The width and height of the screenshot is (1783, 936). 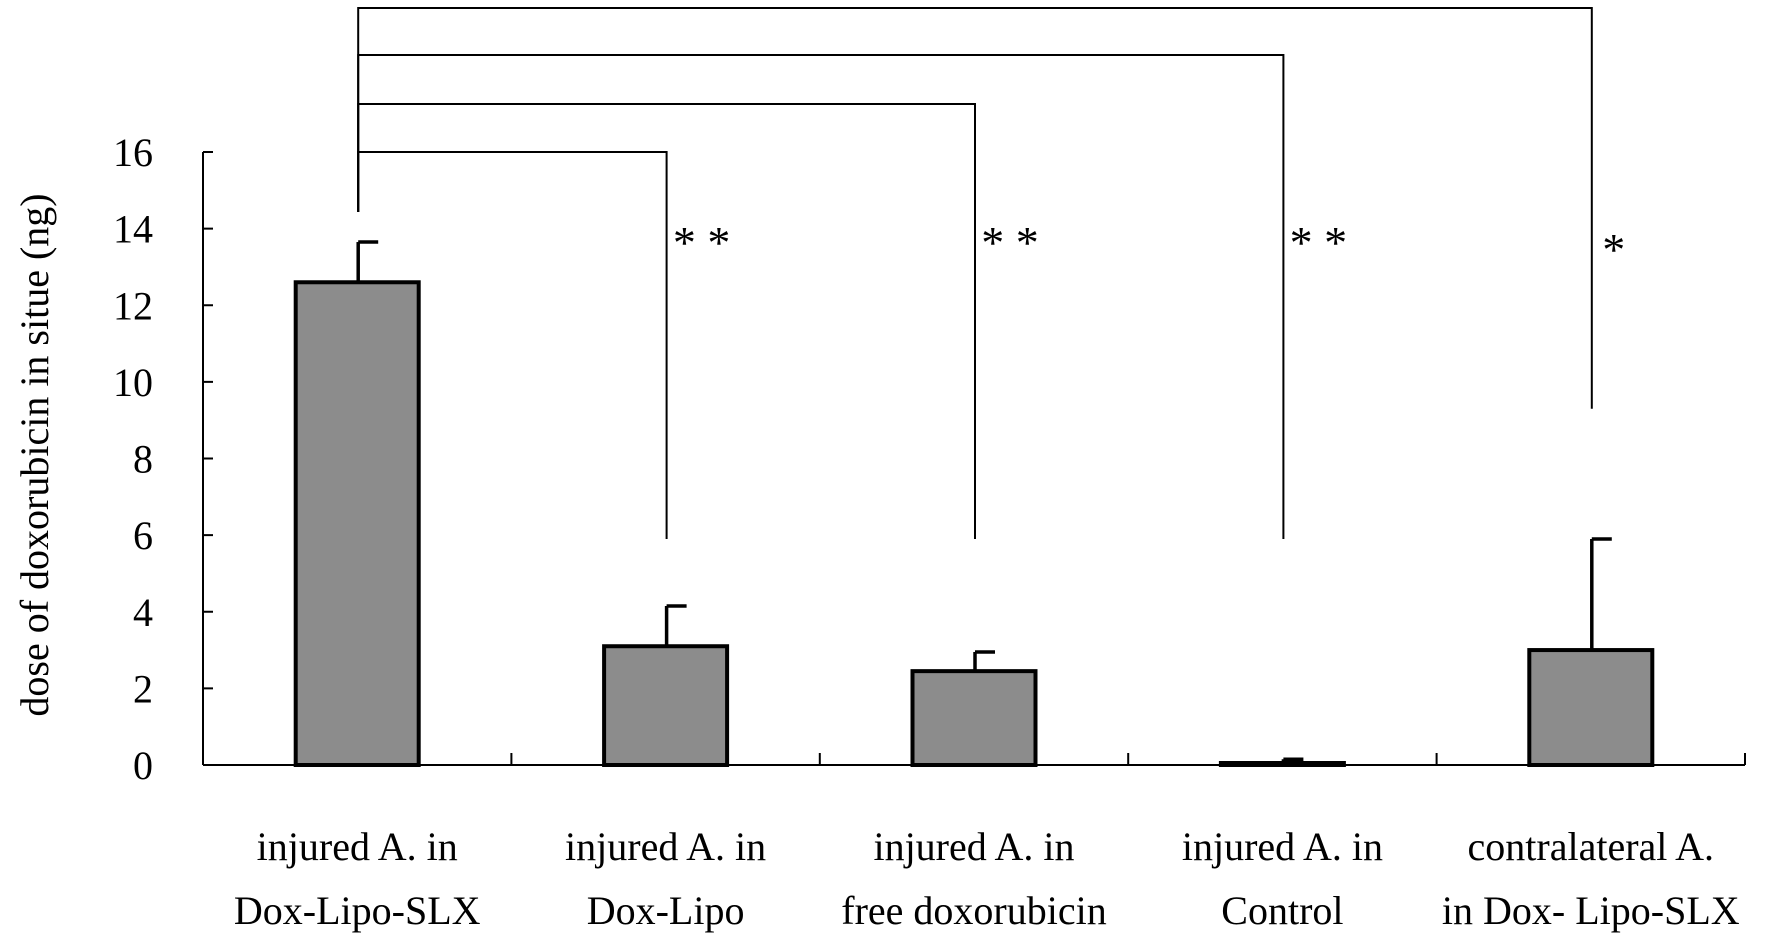 What do you see at coordinates (1591, 846) in the screenshot?
I see `x-category-label: contralateral A.` at bounding box center [1591, 846].